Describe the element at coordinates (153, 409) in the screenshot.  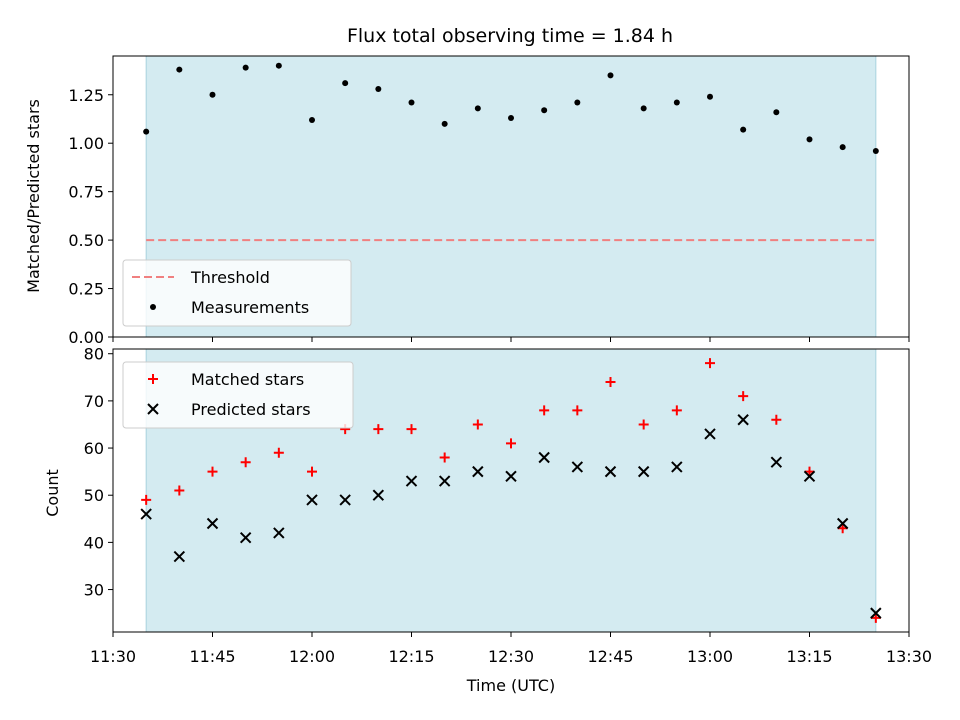
I see `legend-predicted-swatch` at that location.